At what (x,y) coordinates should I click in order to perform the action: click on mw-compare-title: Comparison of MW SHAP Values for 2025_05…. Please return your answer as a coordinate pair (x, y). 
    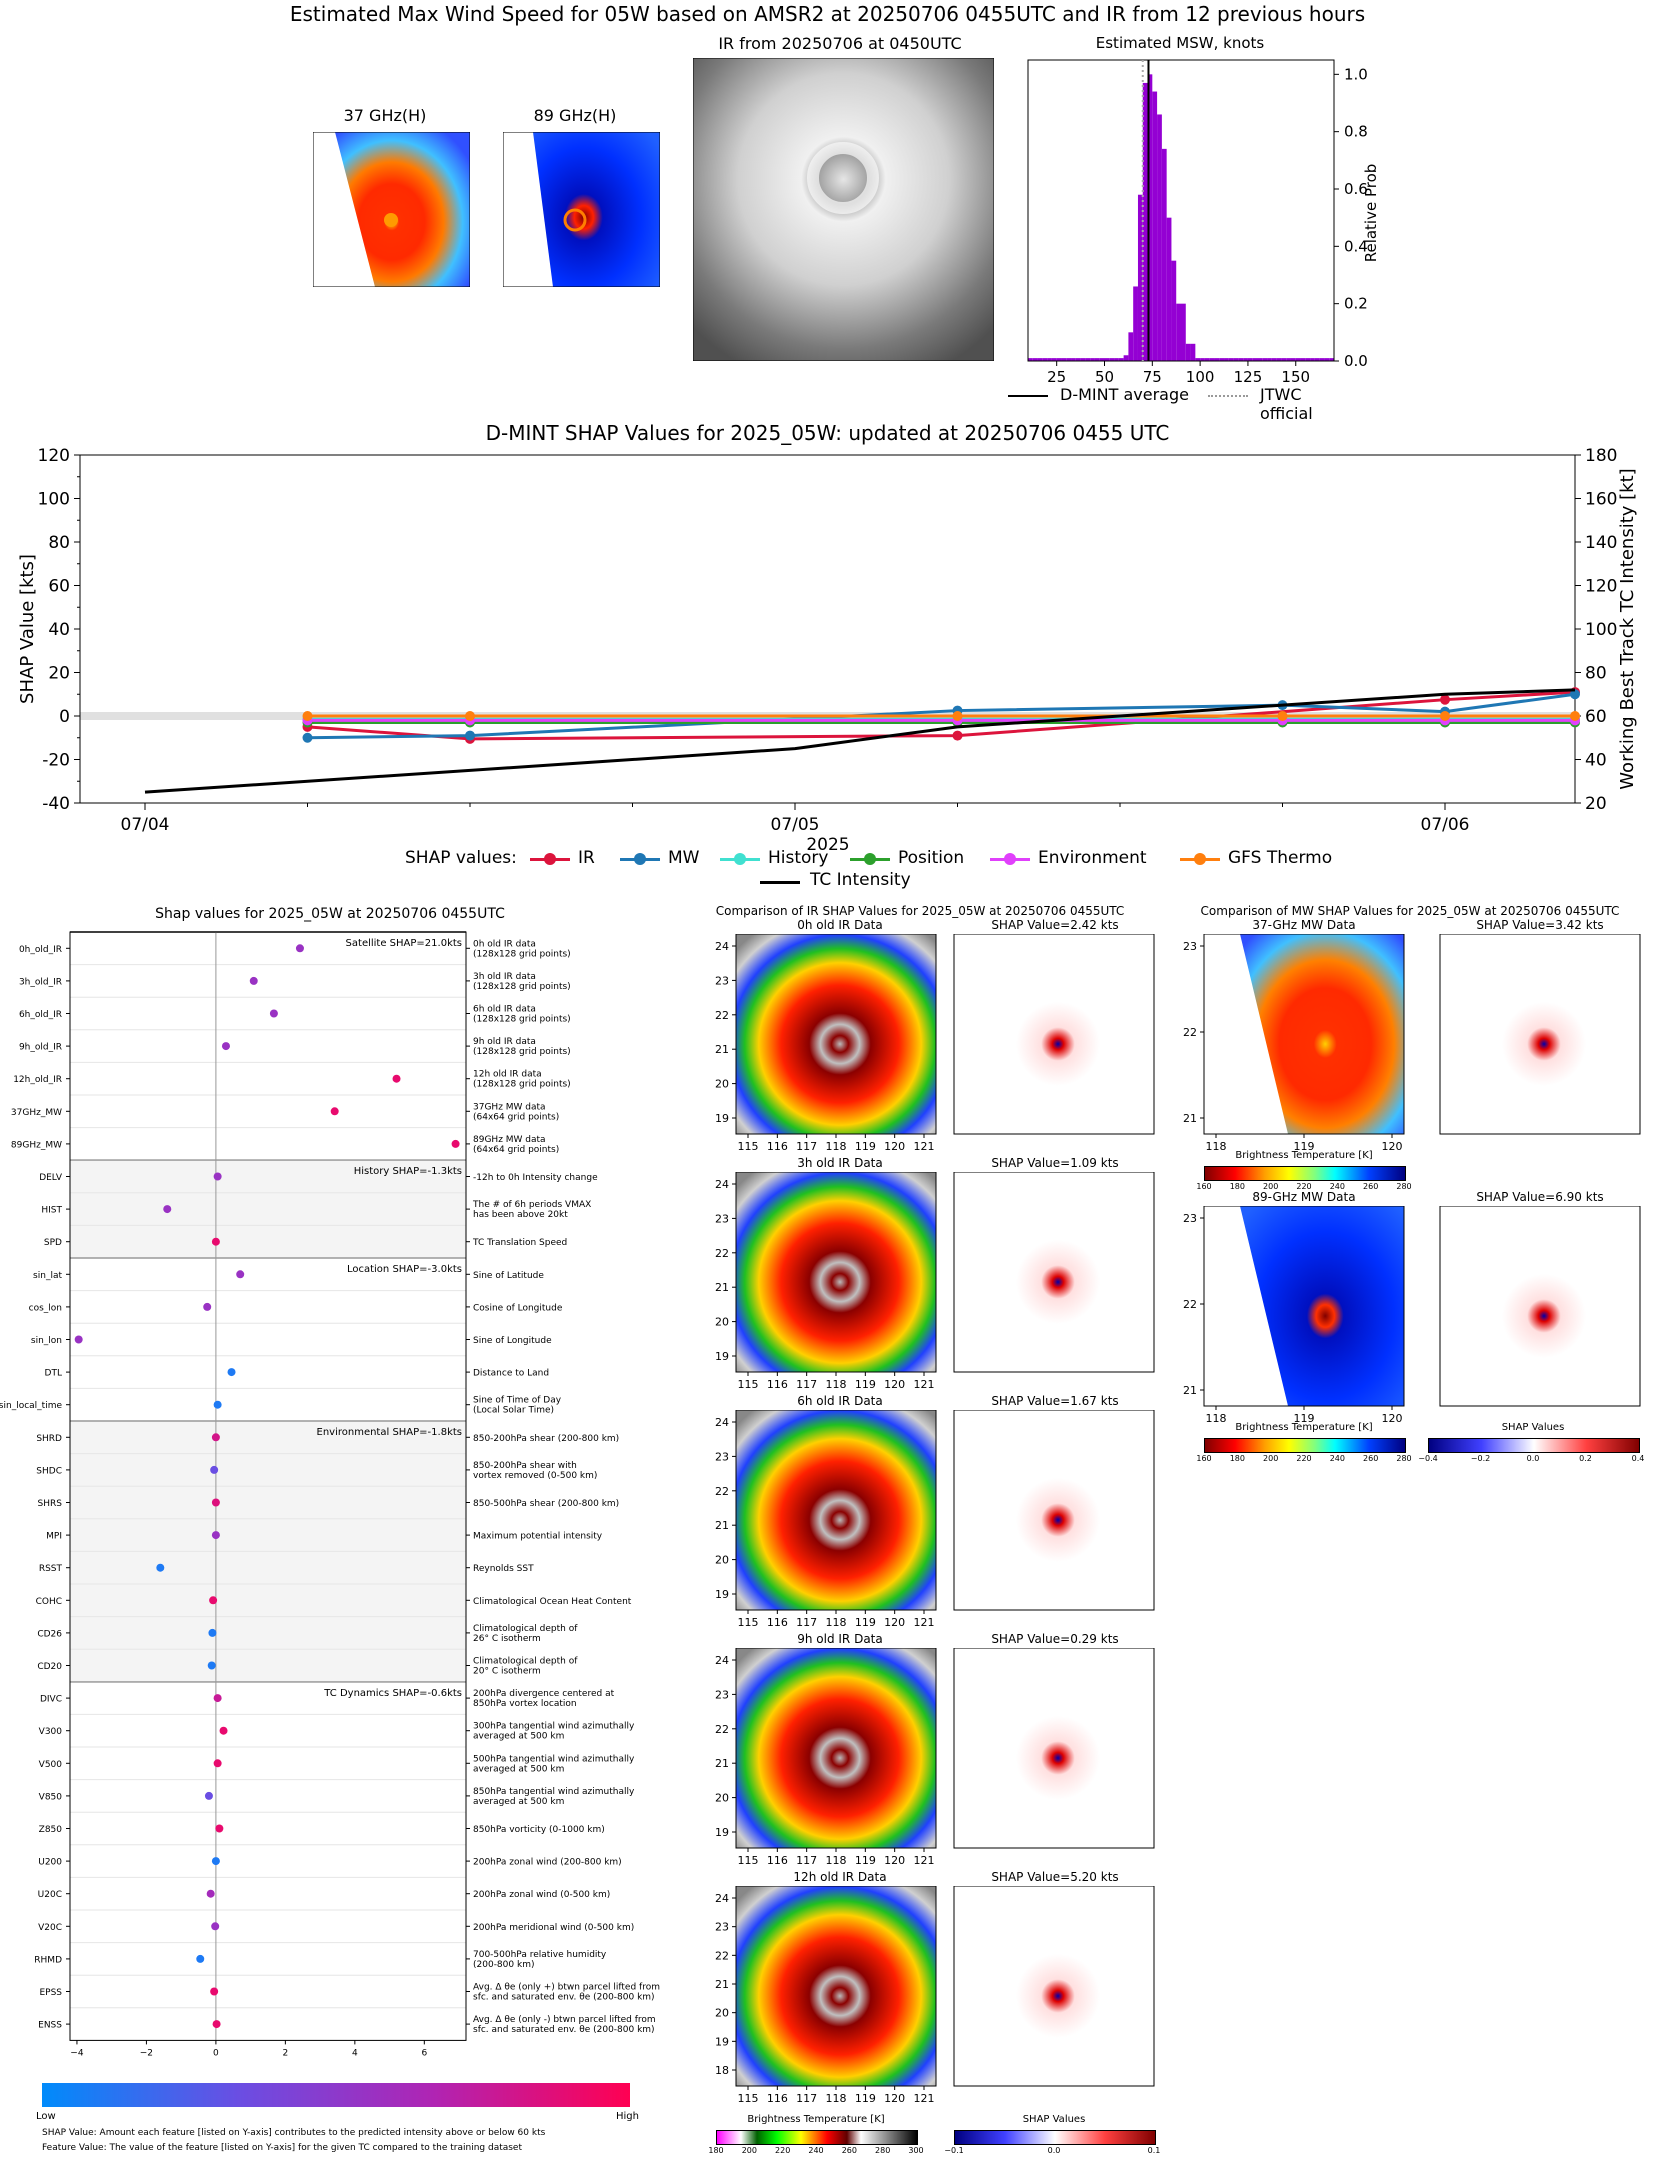
    Looking at the image, I should click on (1410, 911).